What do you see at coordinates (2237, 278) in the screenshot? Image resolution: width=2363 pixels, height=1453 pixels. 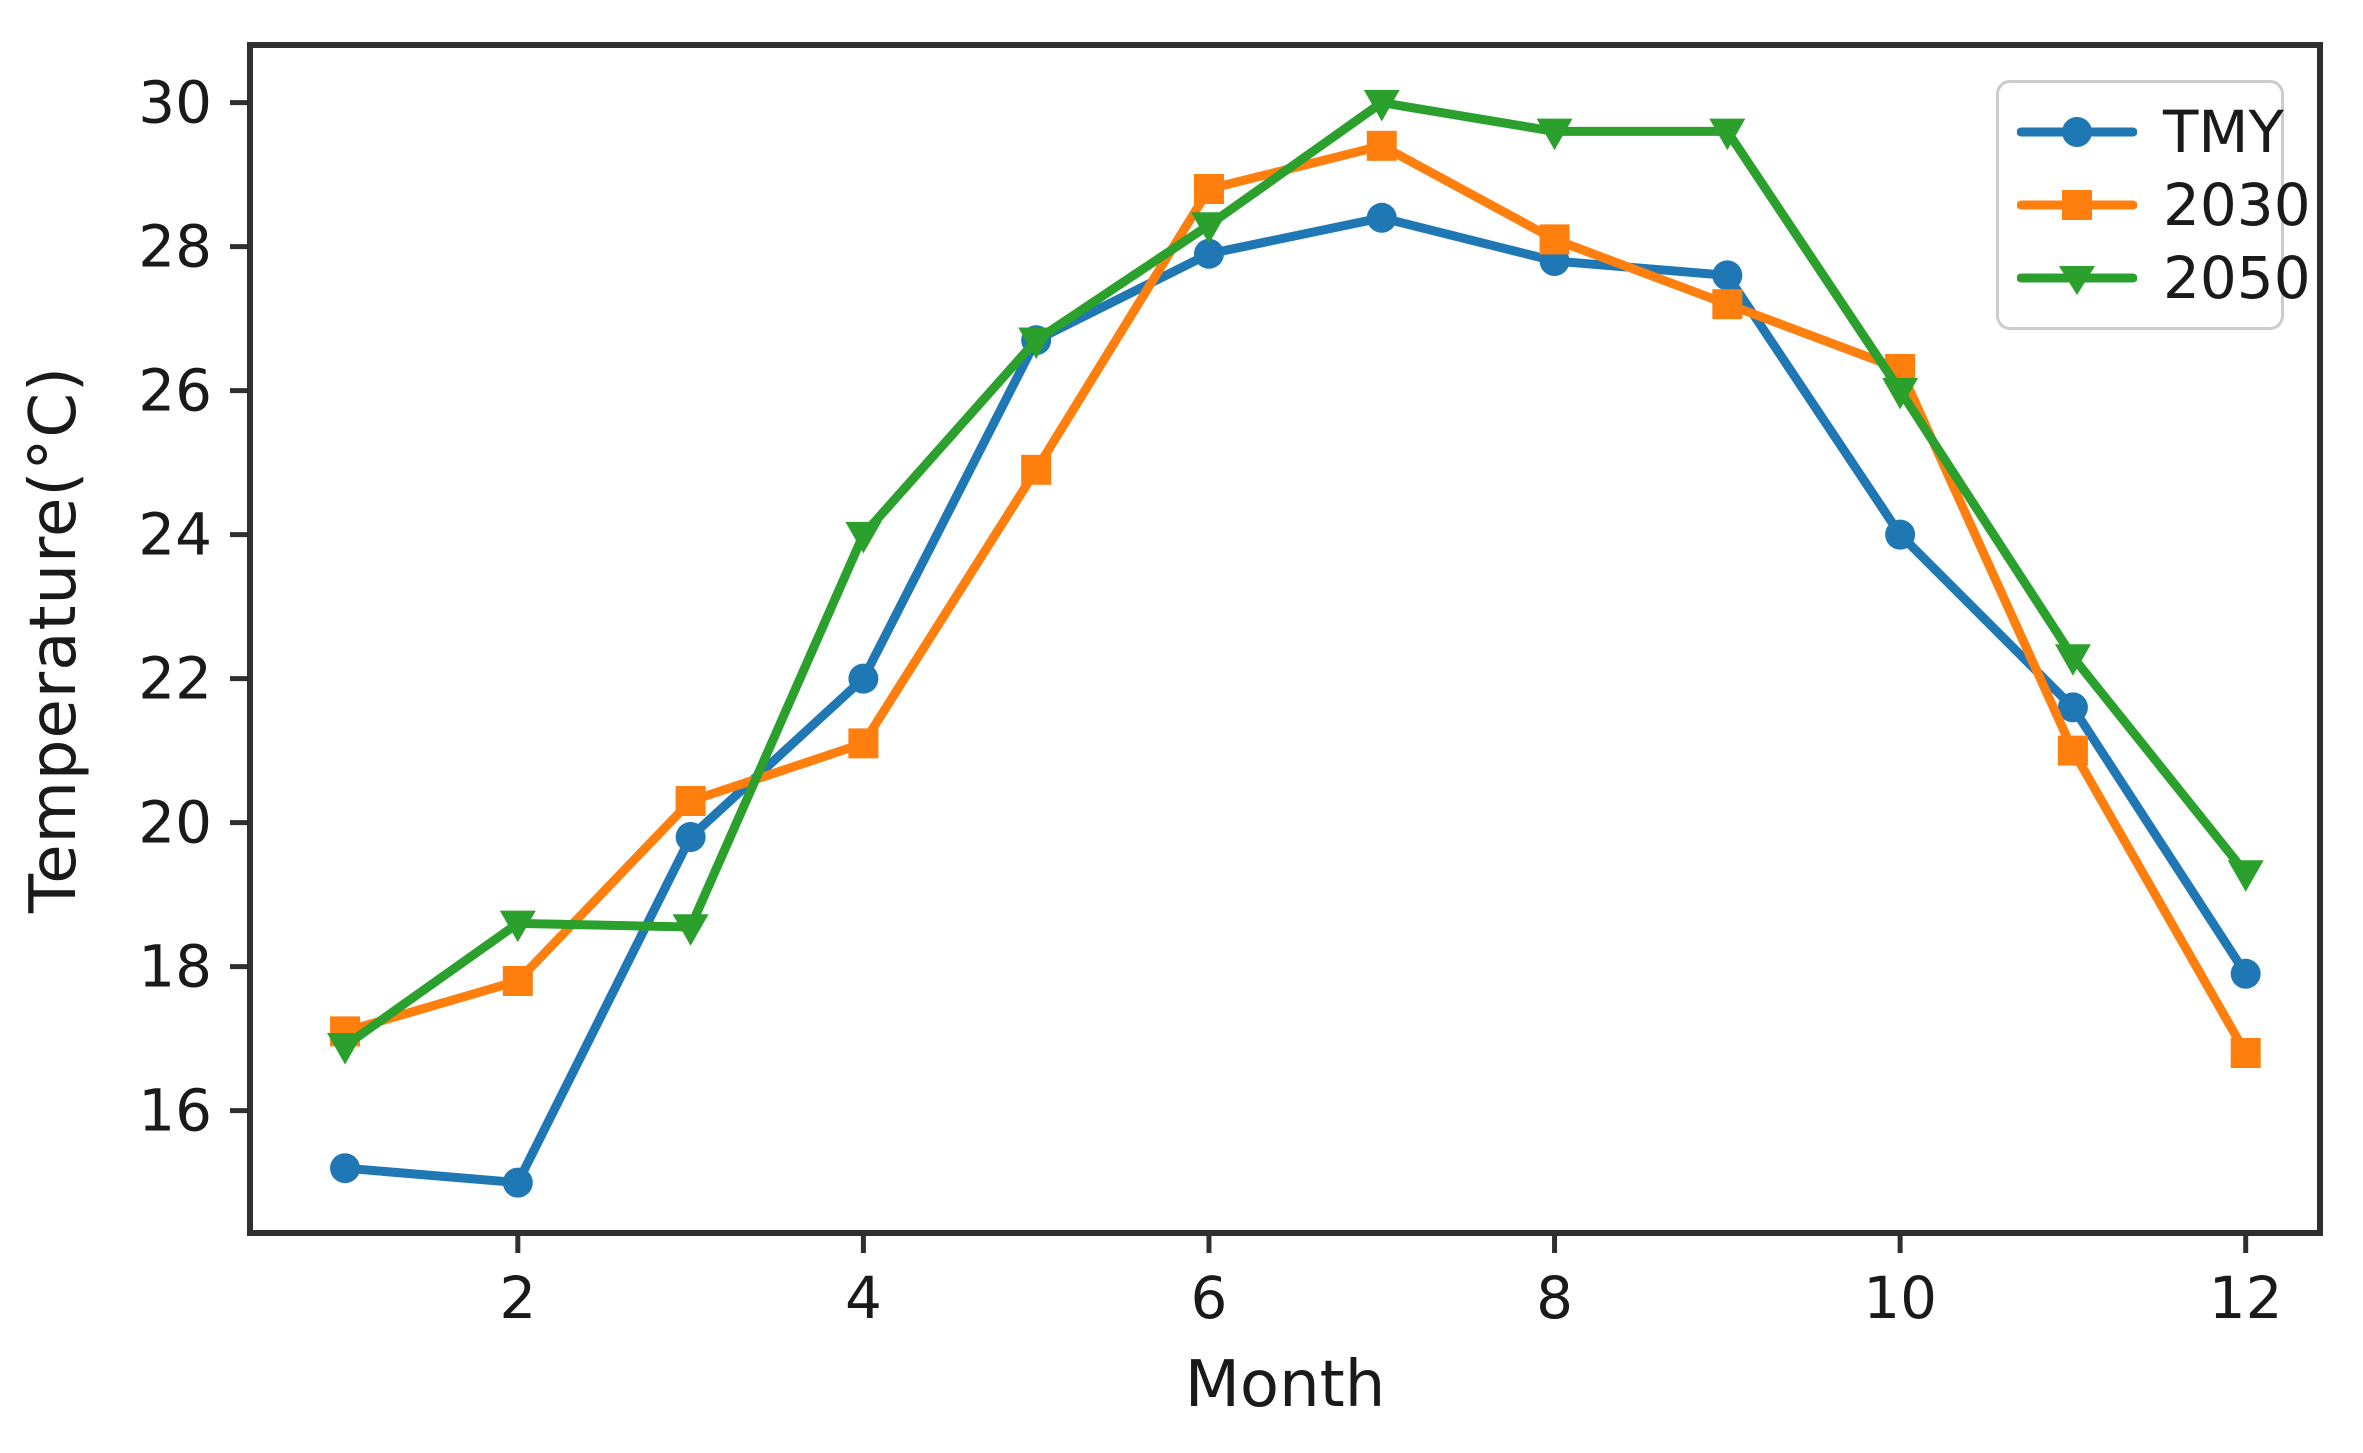 I see `legend-label-2050: 2050` at bounding box center [2237, 278].